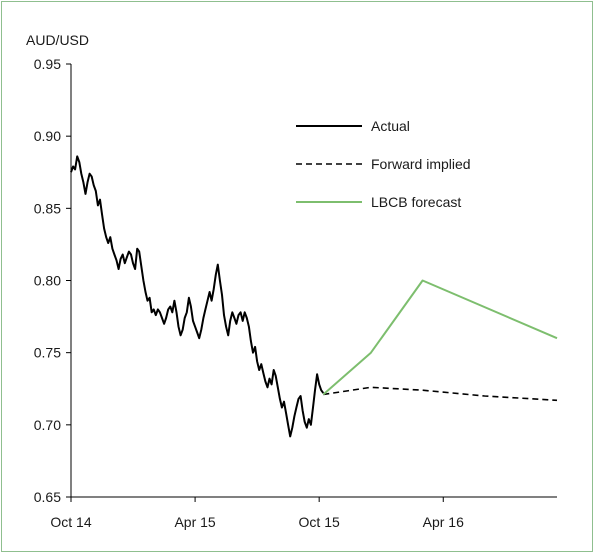 The height and width of the screenshot is (555, 596). Describe the element at coordinates (70, 522) in the screenshot. I see `x-tick-label: Oct 14` at that location.